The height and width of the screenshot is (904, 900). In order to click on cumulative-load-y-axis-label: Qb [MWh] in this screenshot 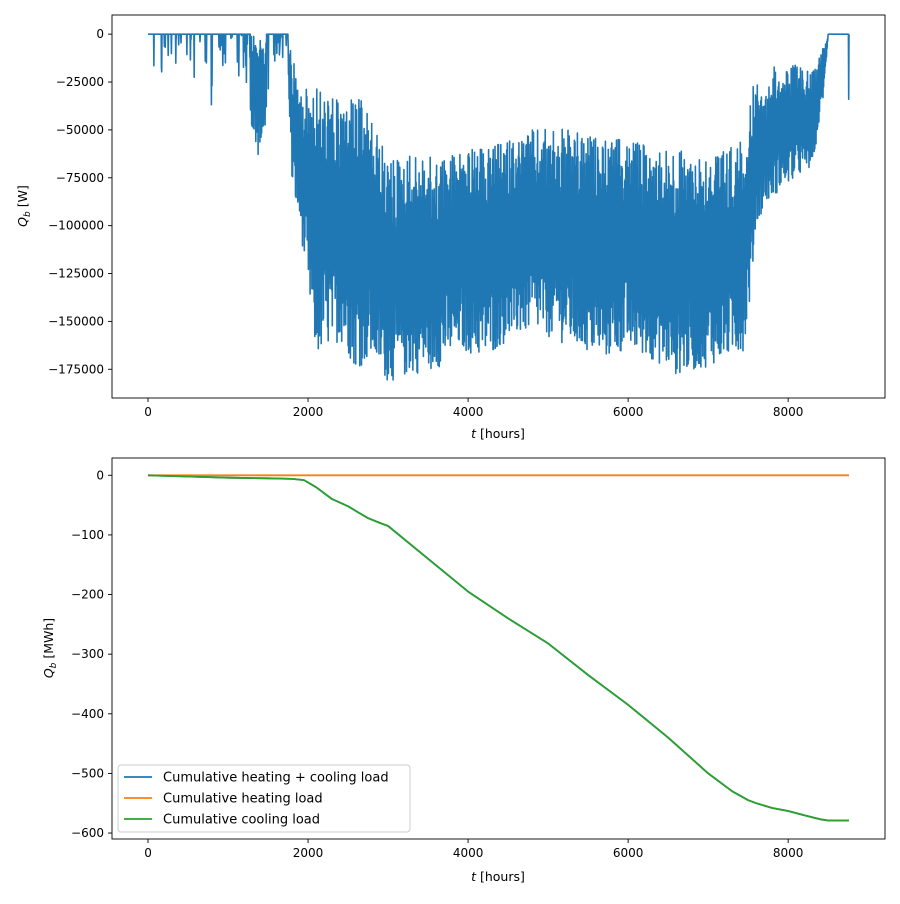, I will do `click(50, 648)`.